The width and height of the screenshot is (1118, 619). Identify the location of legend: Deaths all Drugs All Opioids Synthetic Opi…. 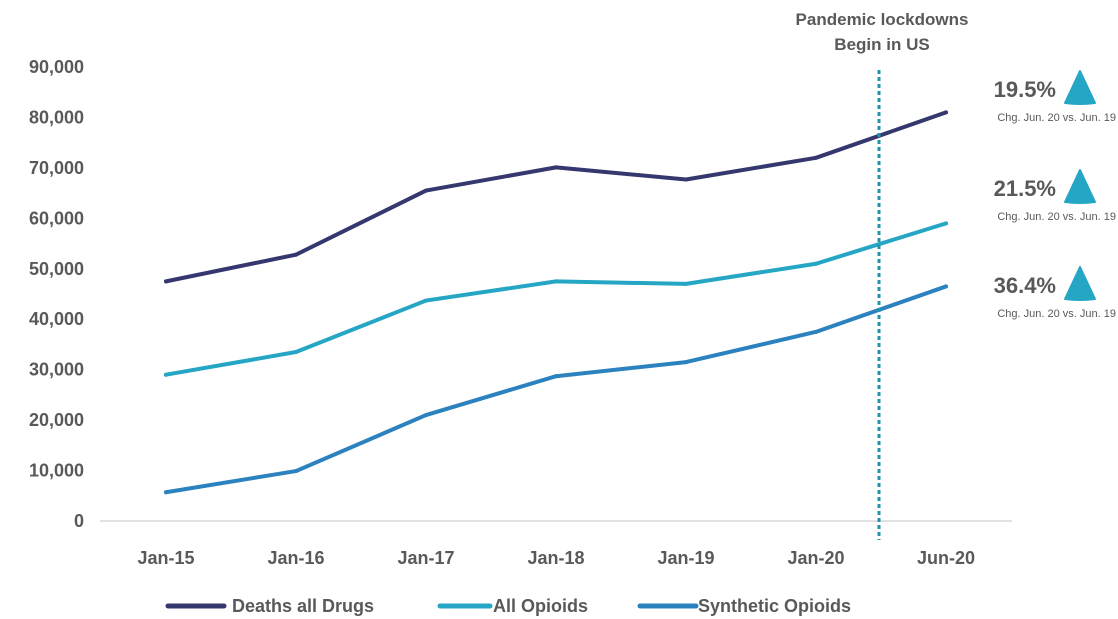
(508, 606).